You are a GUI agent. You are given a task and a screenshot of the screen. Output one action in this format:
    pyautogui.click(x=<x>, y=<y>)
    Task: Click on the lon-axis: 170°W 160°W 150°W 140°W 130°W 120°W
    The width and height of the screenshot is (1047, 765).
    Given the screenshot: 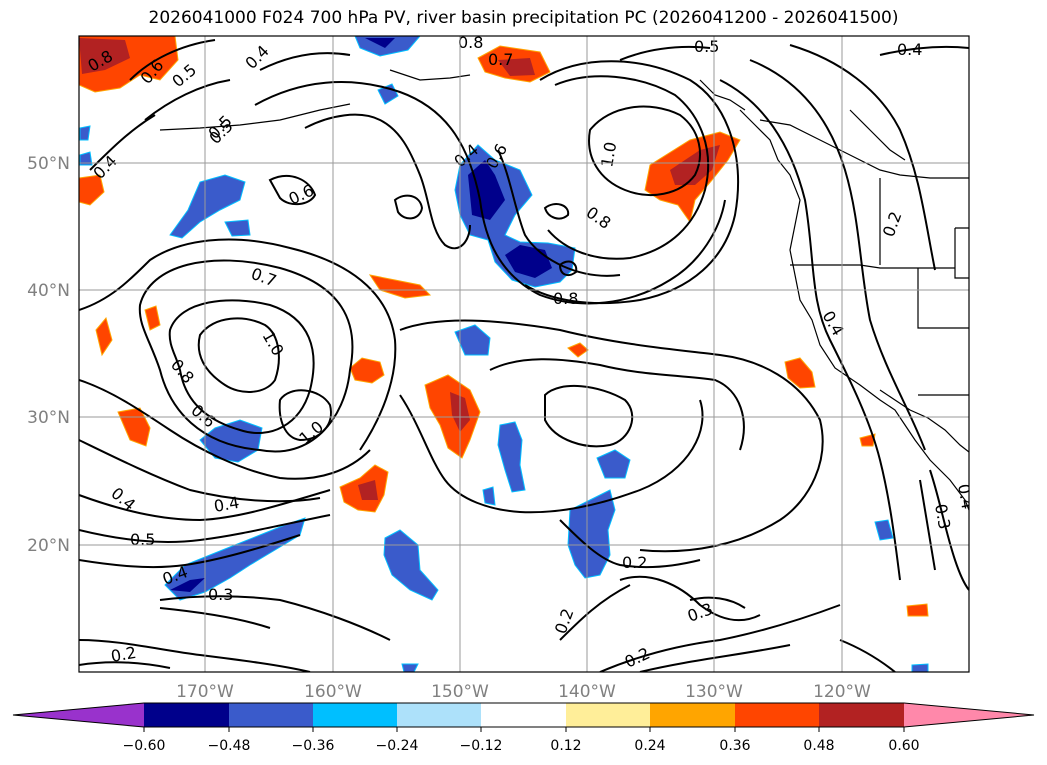 What is the action you would take?
    pyautogui.click(x=523, y=692)
    